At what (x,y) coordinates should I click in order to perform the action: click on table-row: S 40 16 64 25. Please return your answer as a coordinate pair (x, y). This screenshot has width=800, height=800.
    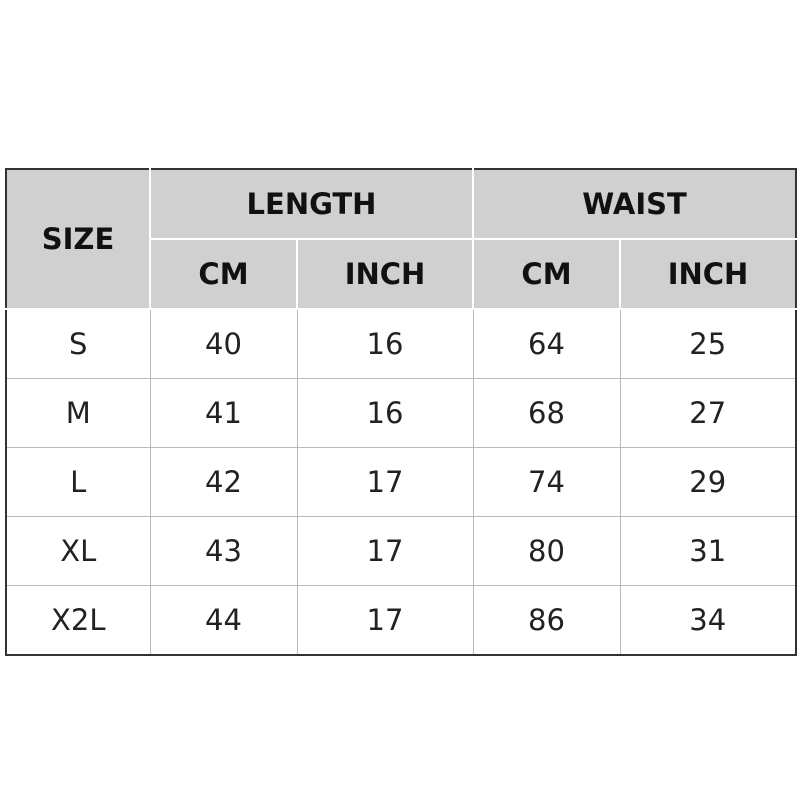
    Looking at the image, I should click on (401, 343).